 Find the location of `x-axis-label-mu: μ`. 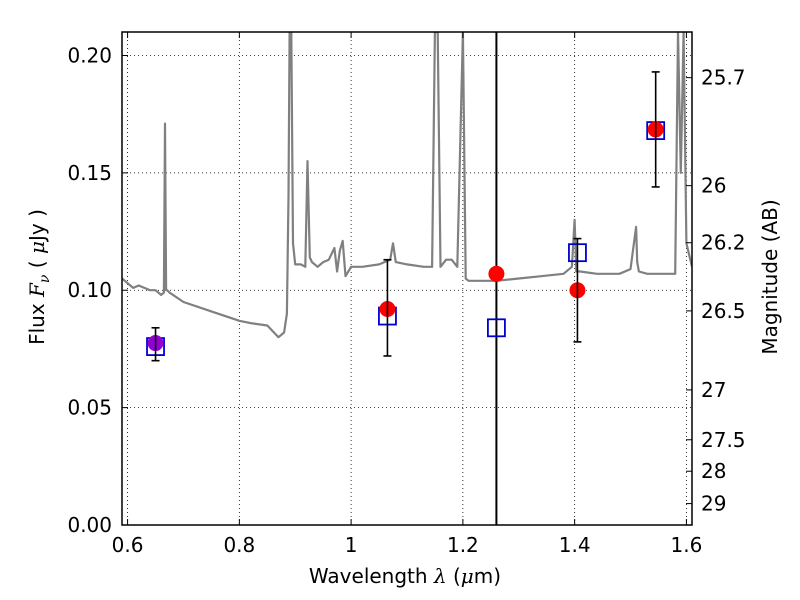

x-axis-label-mu: μ is located at coordinates (467, 576).